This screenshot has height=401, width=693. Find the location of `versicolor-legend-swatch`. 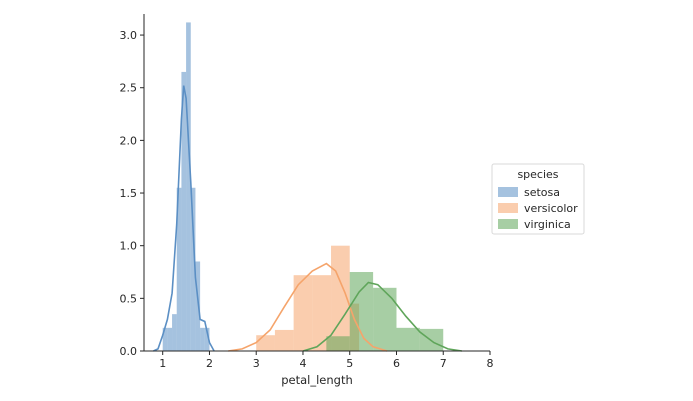

versicolor-legend-swatch is located at coordinates (508, 208).